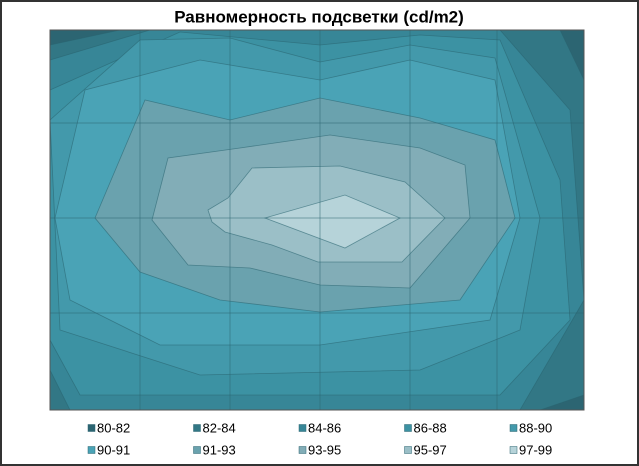 This screenshot has height=466, width=639. Describe the element at coordinates (324, 449) in the screenshot. I see `legend-label: 93-95` at that location.